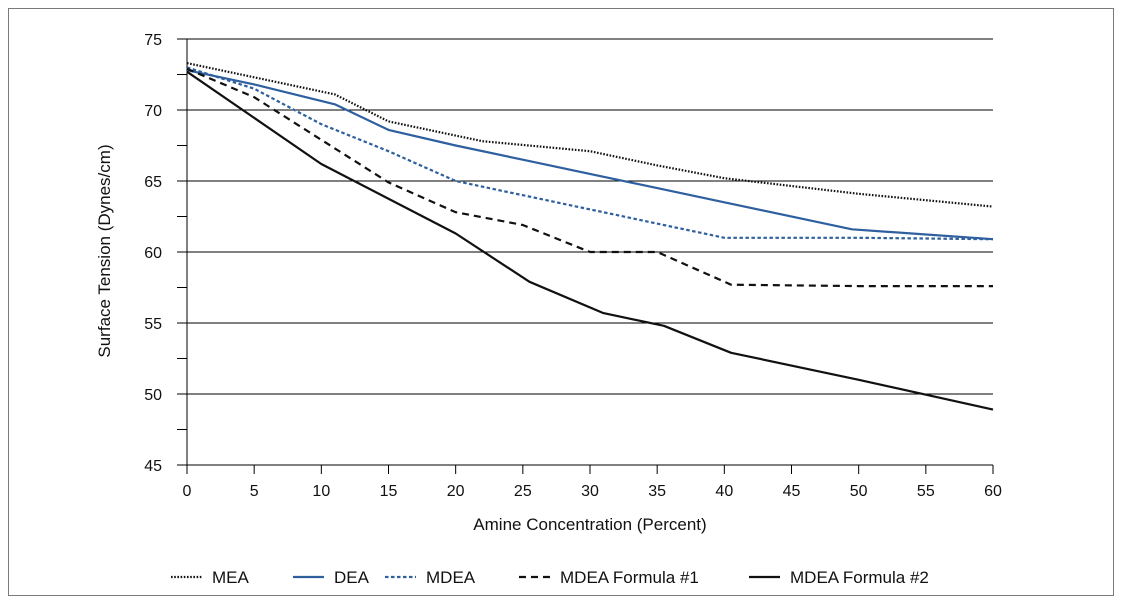 Image resolution: width=1122 pixels, height=604 pixels. What do you see at coordinates (231, 577) in the screenshot?
I see `legend-label-0: MEA` at bounding box center [231, 577].